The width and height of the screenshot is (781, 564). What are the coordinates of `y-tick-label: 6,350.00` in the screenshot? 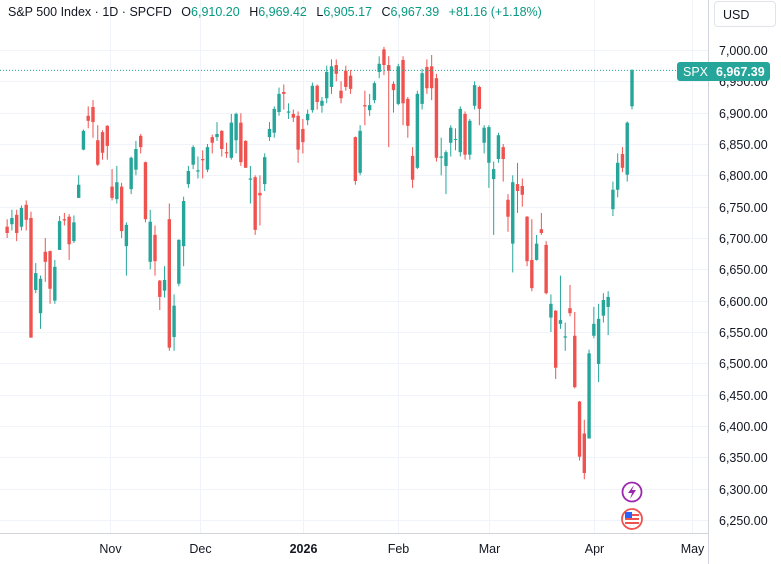 It's located at (743, 458).